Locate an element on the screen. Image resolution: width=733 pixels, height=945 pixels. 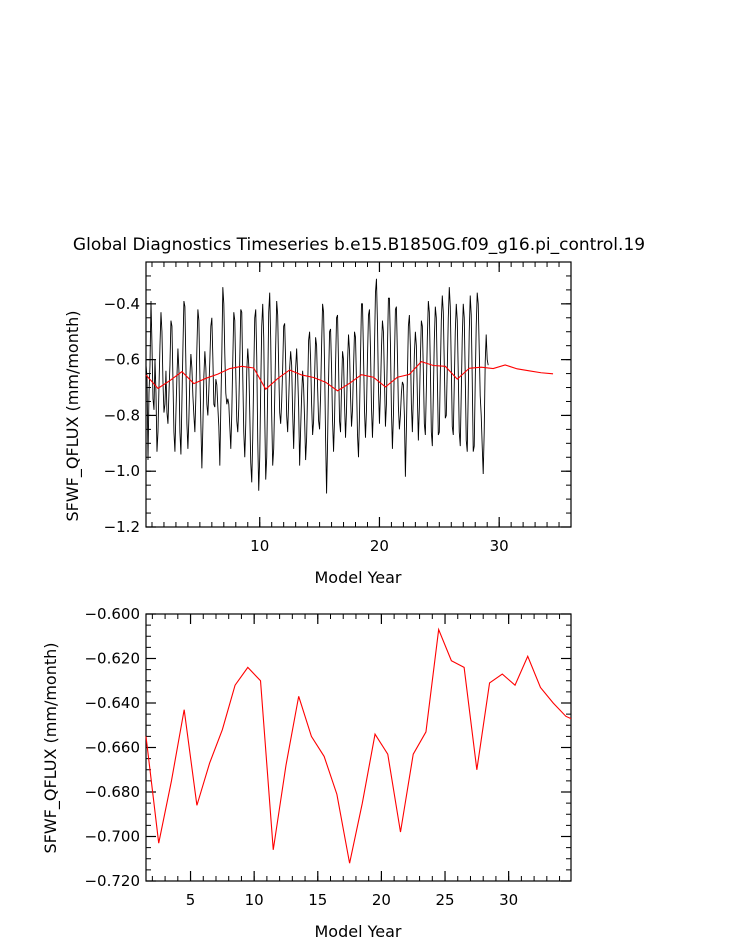
bottom-y-axis-label: SFWF_QFLUX (mm/month) is located at coordinates (51, 747).